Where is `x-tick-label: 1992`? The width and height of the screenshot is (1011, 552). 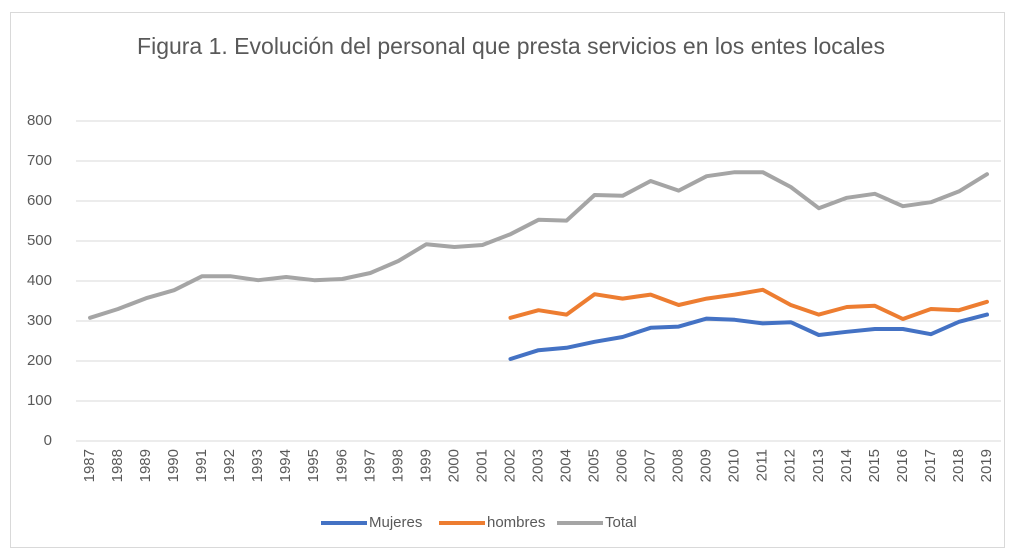 x-tick-label: 1992 is located at coordinates (229, 465).